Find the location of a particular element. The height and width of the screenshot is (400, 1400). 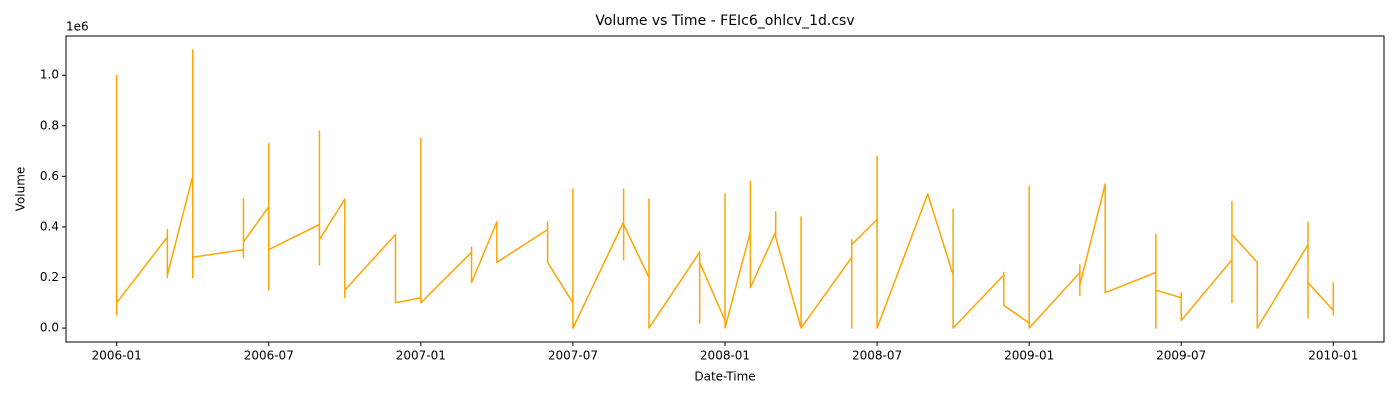

x-tick-label: 2008-07 is located at coordinates (877, 356).